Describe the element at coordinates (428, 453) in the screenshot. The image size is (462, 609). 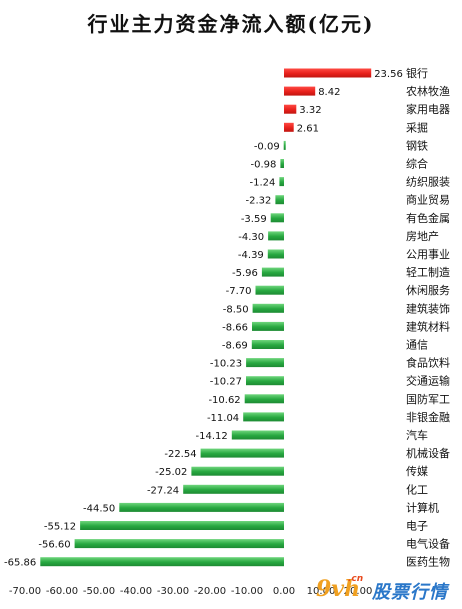
I see `category-label-22: 机械设备` at that location.